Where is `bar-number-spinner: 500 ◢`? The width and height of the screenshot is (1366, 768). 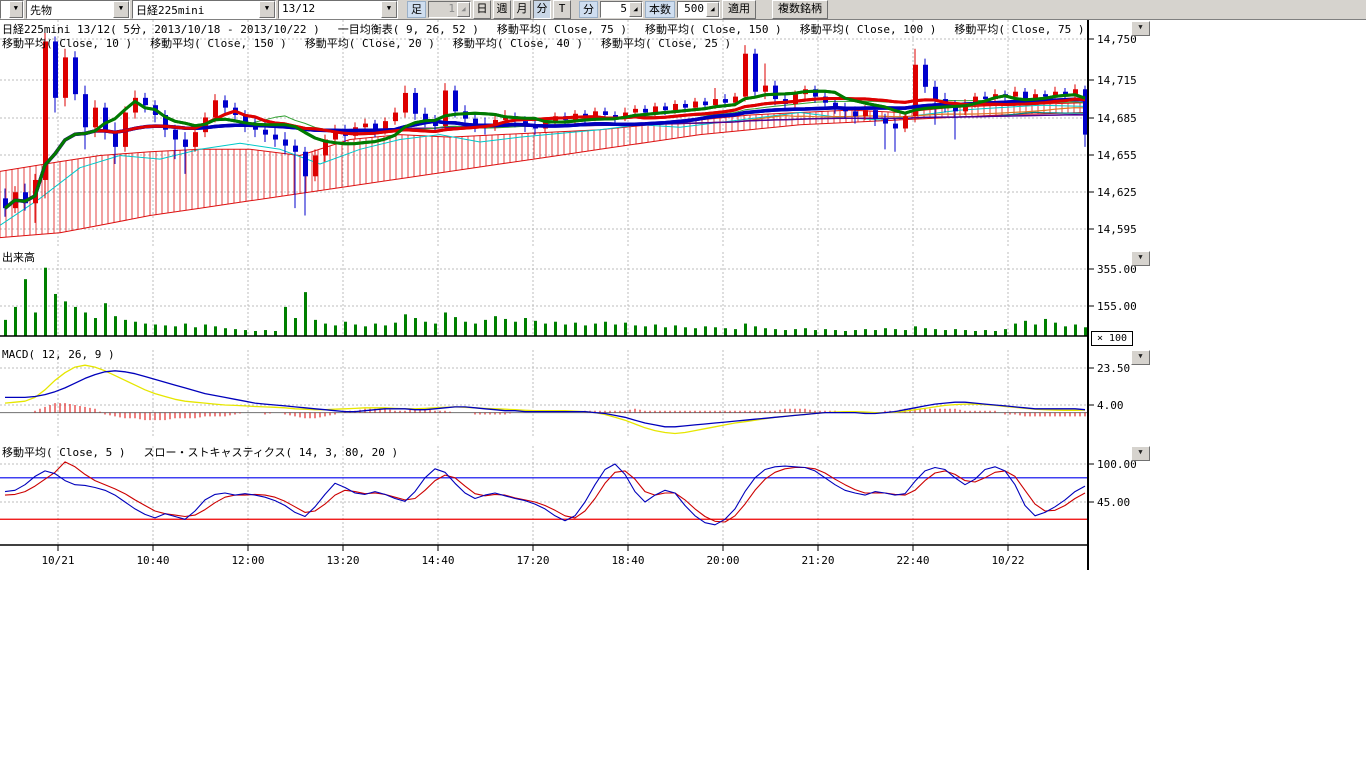 bar-number-spinner: 500 ◢ is located at coordinates (698, 9).